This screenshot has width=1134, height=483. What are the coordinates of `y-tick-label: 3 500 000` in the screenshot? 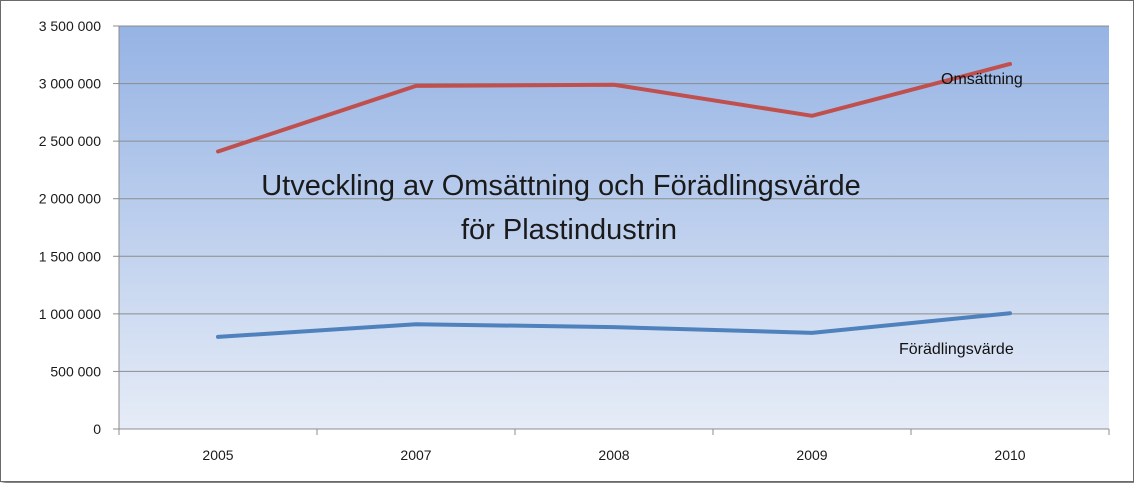 It's located at (70, 26).